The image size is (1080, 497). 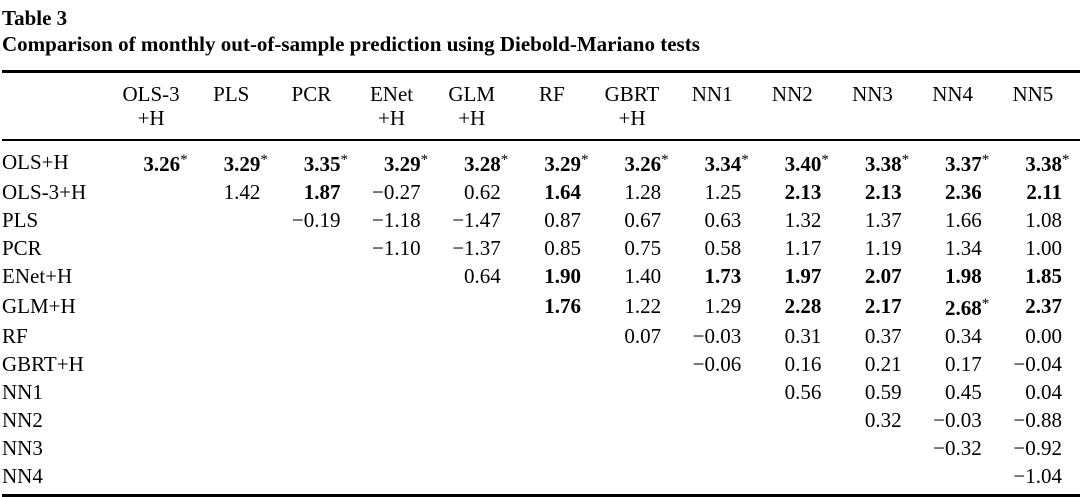 What do you see at coordinates (1043, 276) in the screenshot?
I see `cell-value: 1.85` at bounding box center [1043, 276].